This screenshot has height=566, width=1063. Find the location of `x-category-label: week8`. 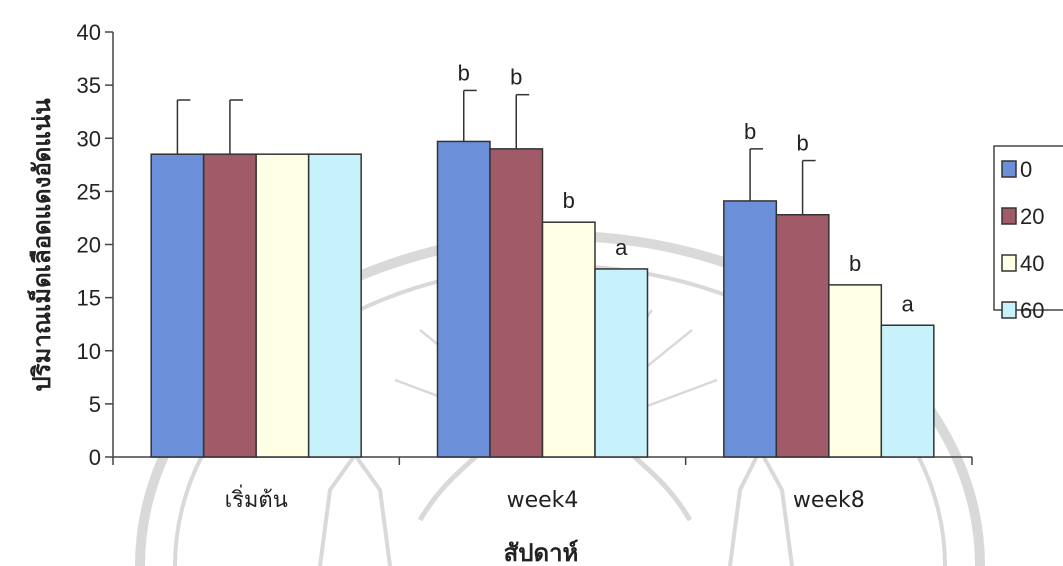

x-category-label: week8 is located at coordinates (829, 500).